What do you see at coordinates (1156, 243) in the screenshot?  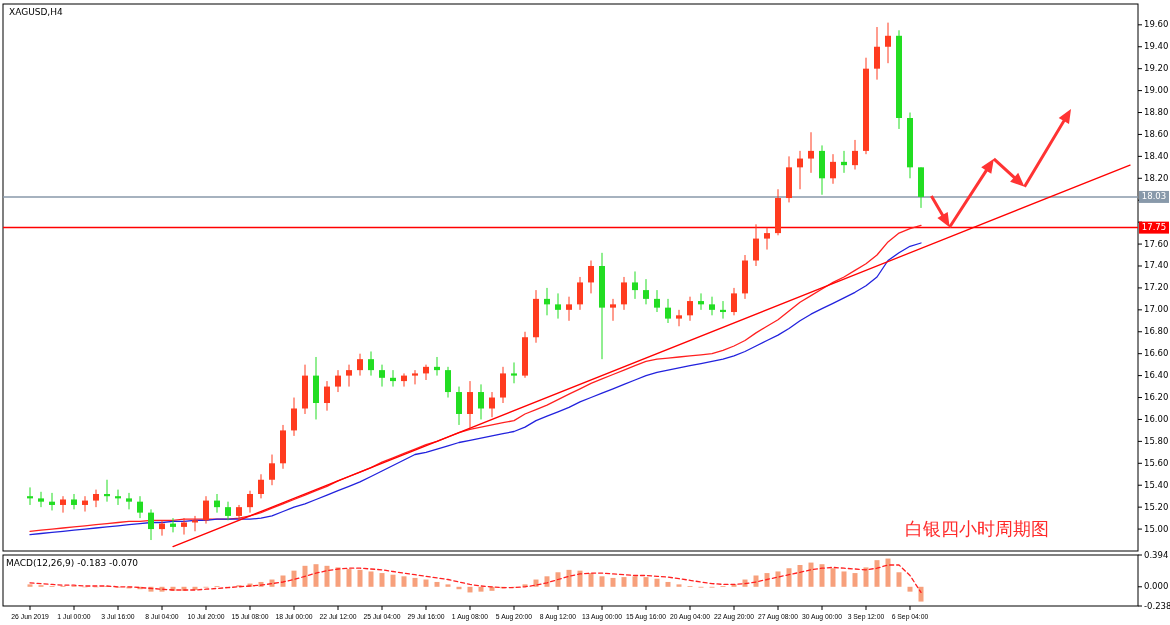 I see `y-tick-label: 17.60` at bounding box center [1156, 243].